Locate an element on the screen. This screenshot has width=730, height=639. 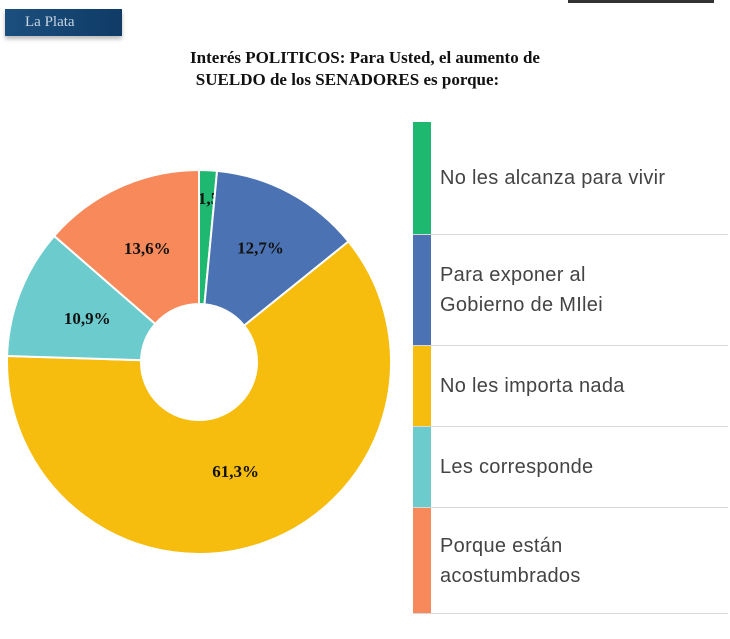
data-label: 10,9% is located at coordinates (87, 318).